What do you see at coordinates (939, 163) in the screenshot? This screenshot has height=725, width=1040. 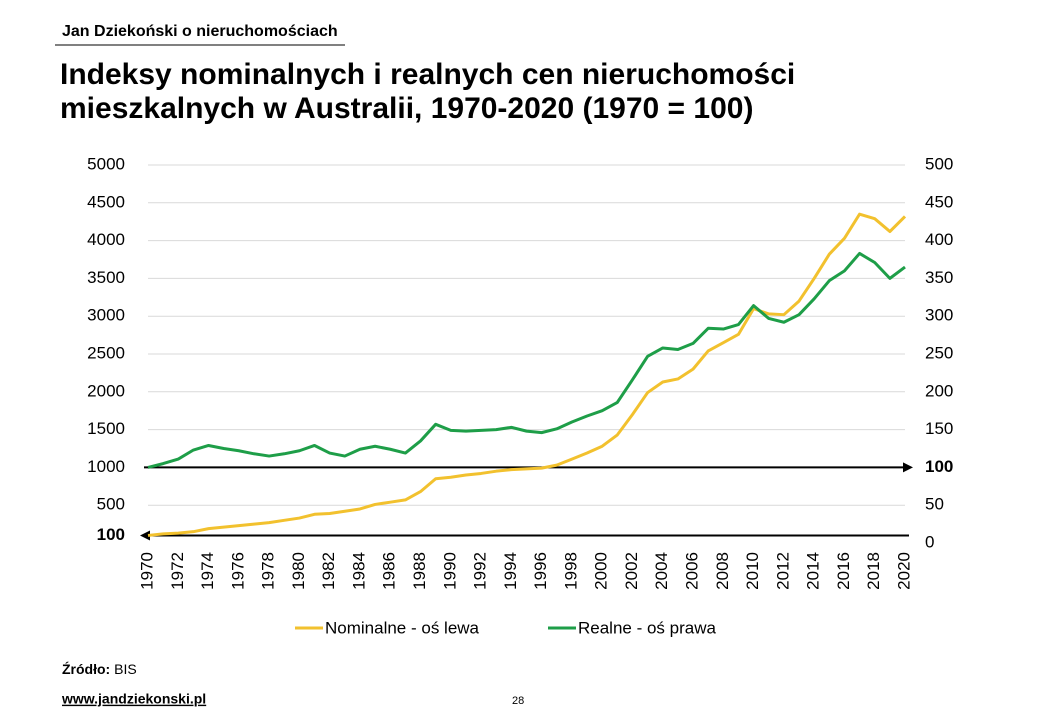 I see `y2-tick-label: 500` at bounding box center [939, 163].